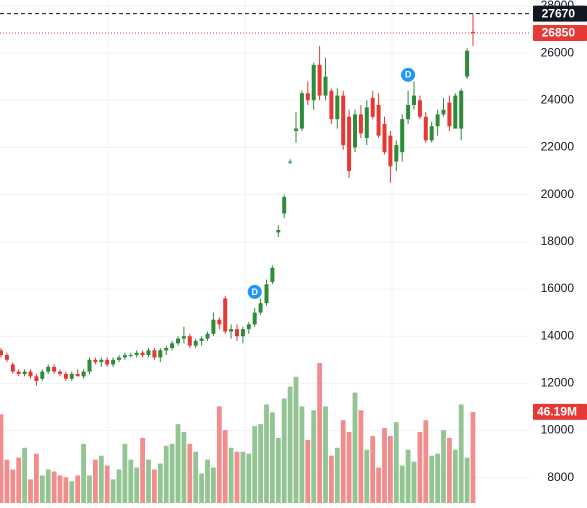 This screenshot has height=508, width=587. I want to click on y-tick-label: 8000, so click(560, 477).